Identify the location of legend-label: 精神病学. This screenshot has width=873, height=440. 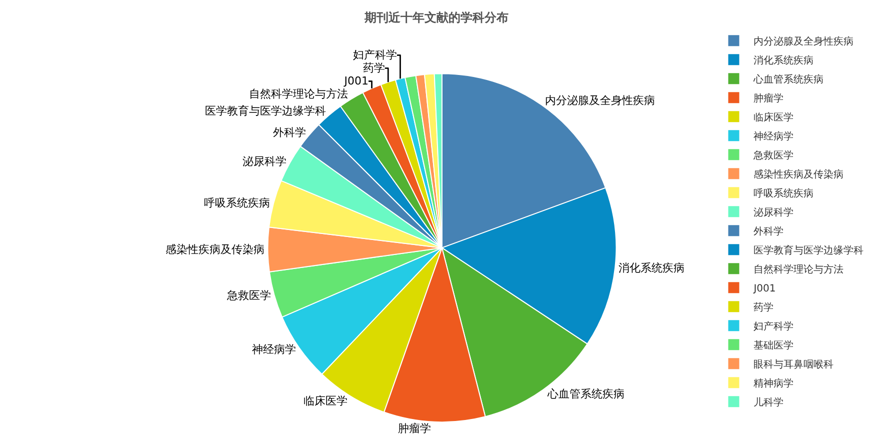
(774, 383).